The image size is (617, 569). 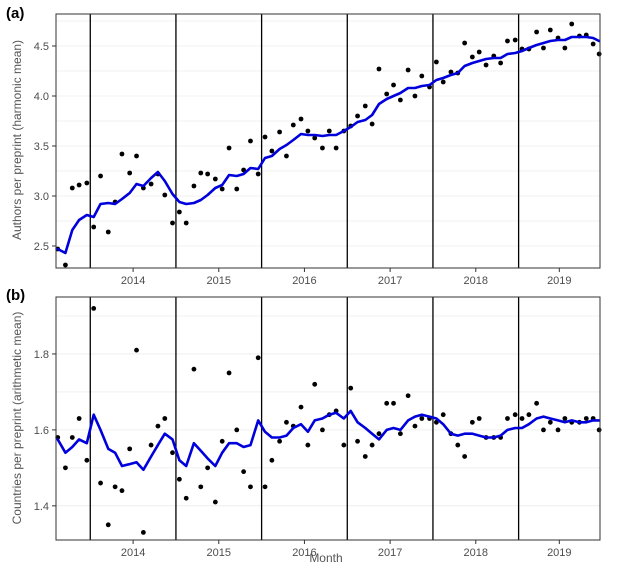 I want to click on panel-a-xtick-label: 2019, so click(x=559, y=281).